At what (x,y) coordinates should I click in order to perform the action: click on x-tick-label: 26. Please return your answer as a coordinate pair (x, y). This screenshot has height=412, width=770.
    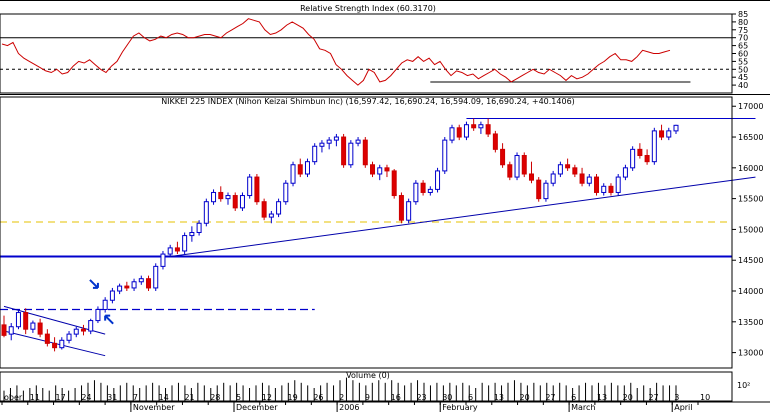
    Looking at the image, I should click on (318, 397).